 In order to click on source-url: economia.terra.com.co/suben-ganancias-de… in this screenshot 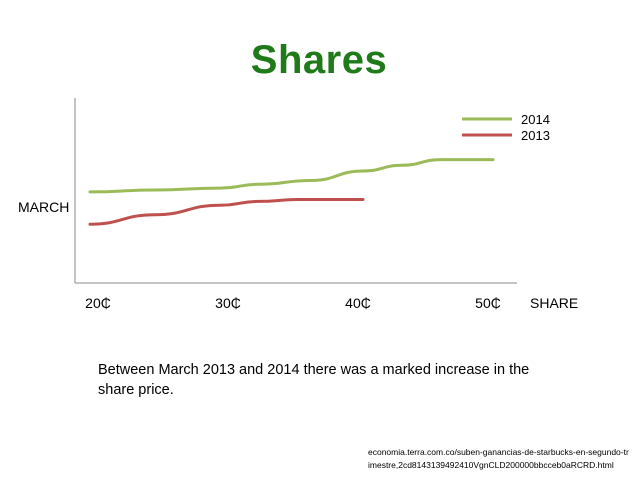, I will do `click(498, 458)`.